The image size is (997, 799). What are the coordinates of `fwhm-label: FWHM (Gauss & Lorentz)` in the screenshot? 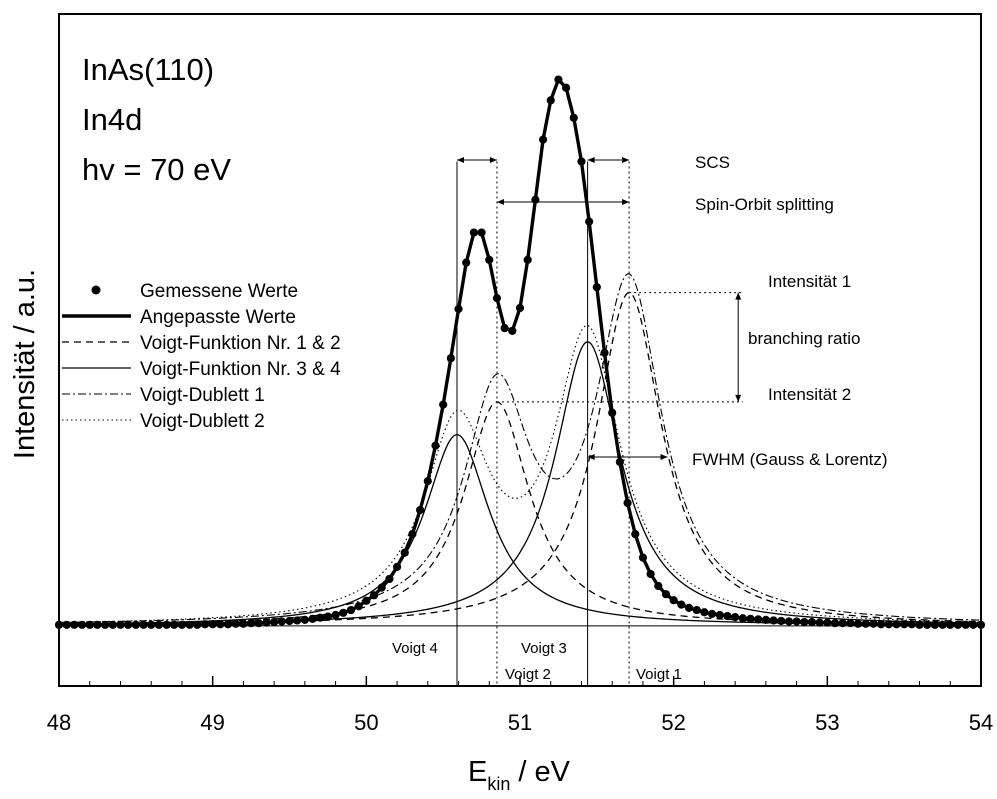 It's located at (790, 459).